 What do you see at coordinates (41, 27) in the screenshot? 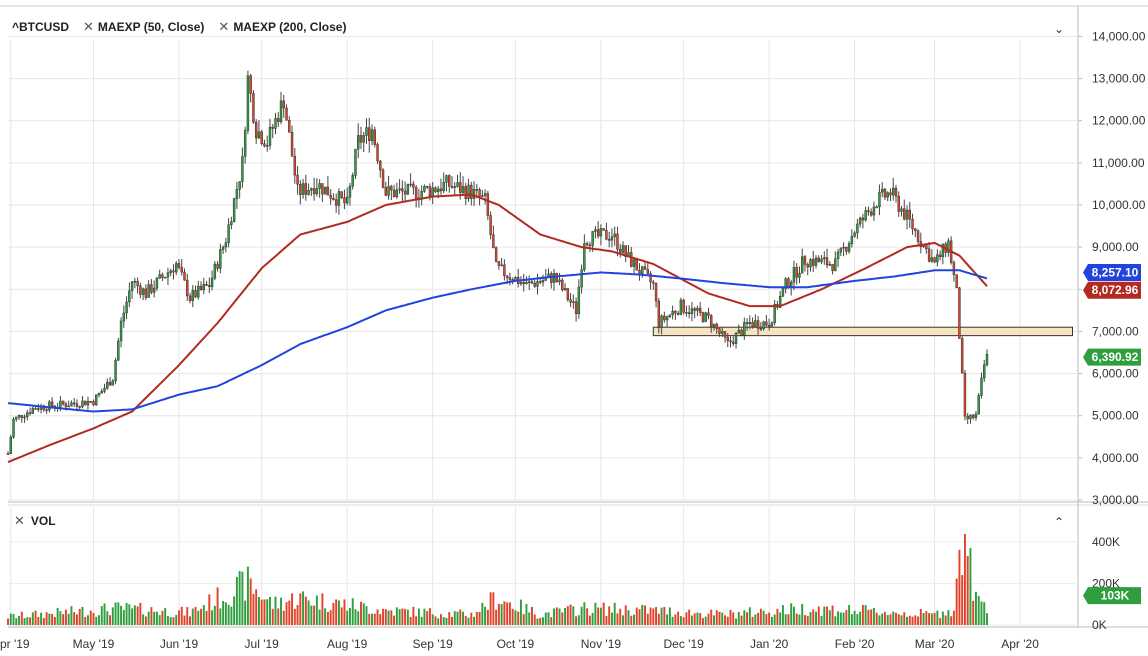
I see `legend-symbol: ^BTCUSD` at bounding box center [41, 27].